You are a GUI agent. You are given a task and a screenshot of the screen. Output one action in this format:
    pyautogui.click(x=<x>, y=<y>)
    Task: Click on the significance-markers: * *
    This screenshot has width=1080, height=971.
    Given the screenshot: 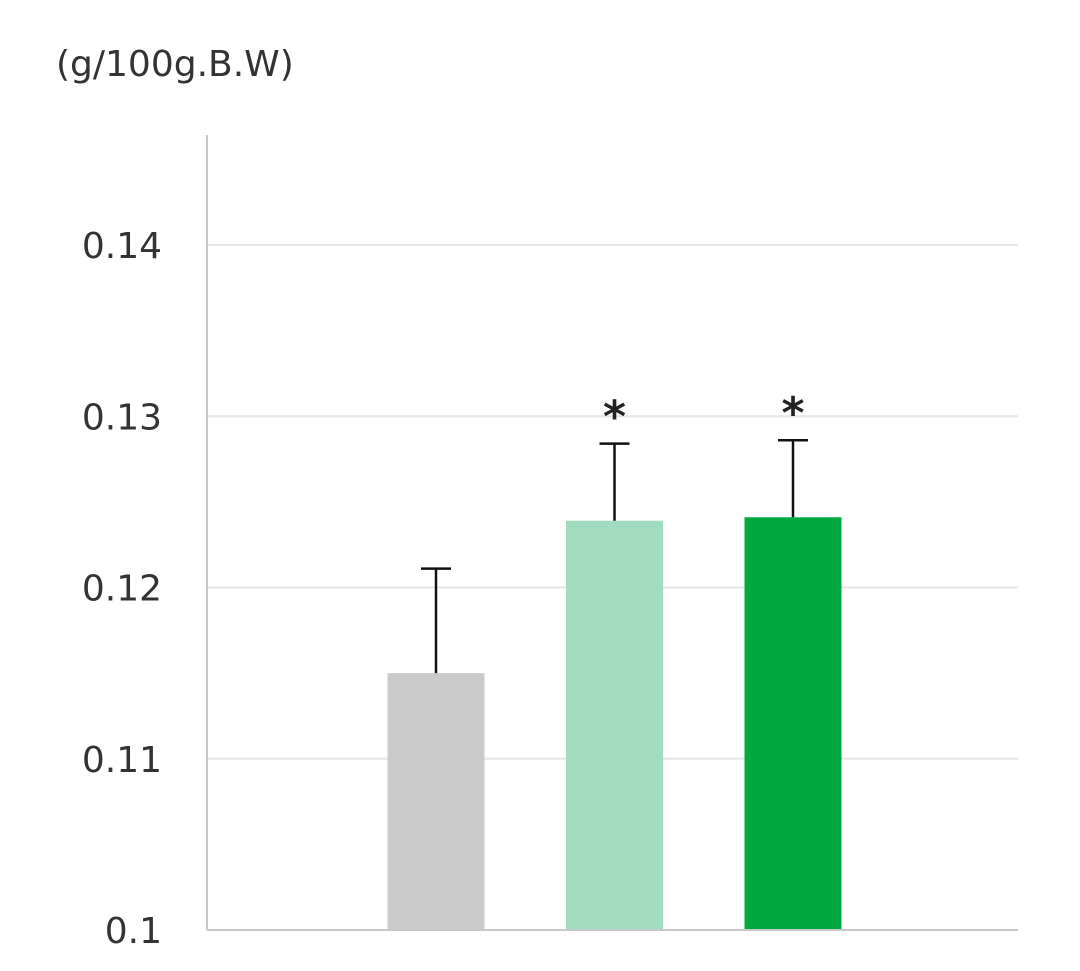 What is the action you would take?
    pyautogui.click(x=704, y=415)
    